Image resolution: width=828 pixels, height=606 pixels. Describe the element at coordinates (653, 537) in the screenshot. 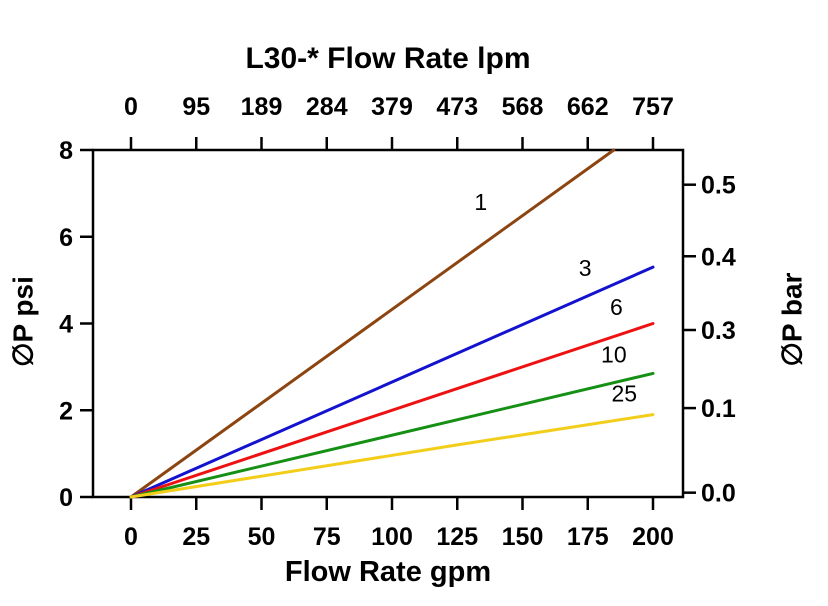

I see `x-axis-tick-label-bottom: 200` at that location.